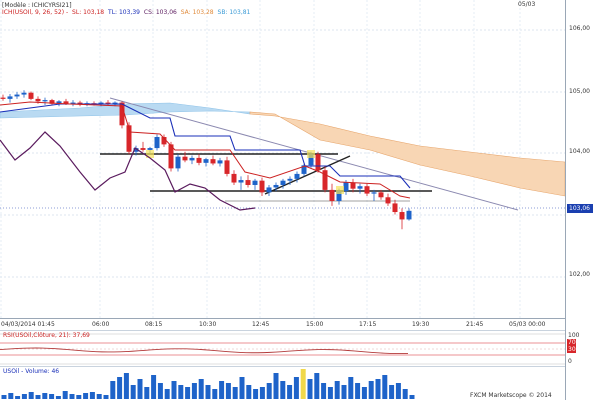 The image size is (594, 405). I want to click on ichimoku-label: ICH(USOIl, 9, 26, 52) -, so click(35, 12).